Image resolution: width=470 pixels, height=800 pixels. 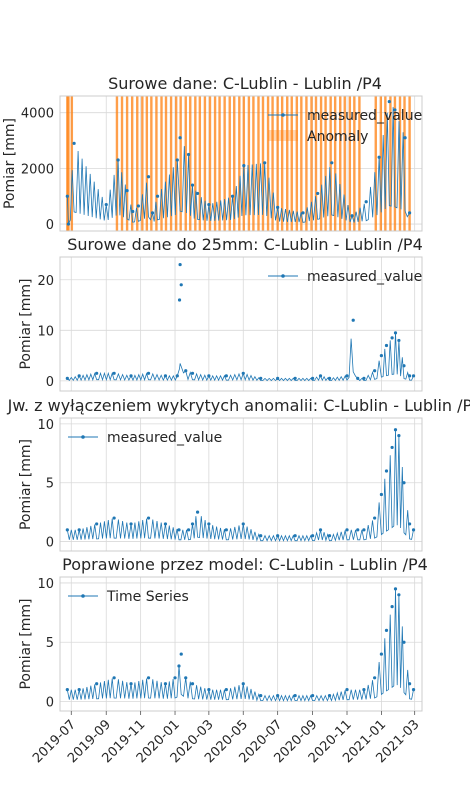 I want to click on y-tick-label: 2000, so click(x=37, y=169).